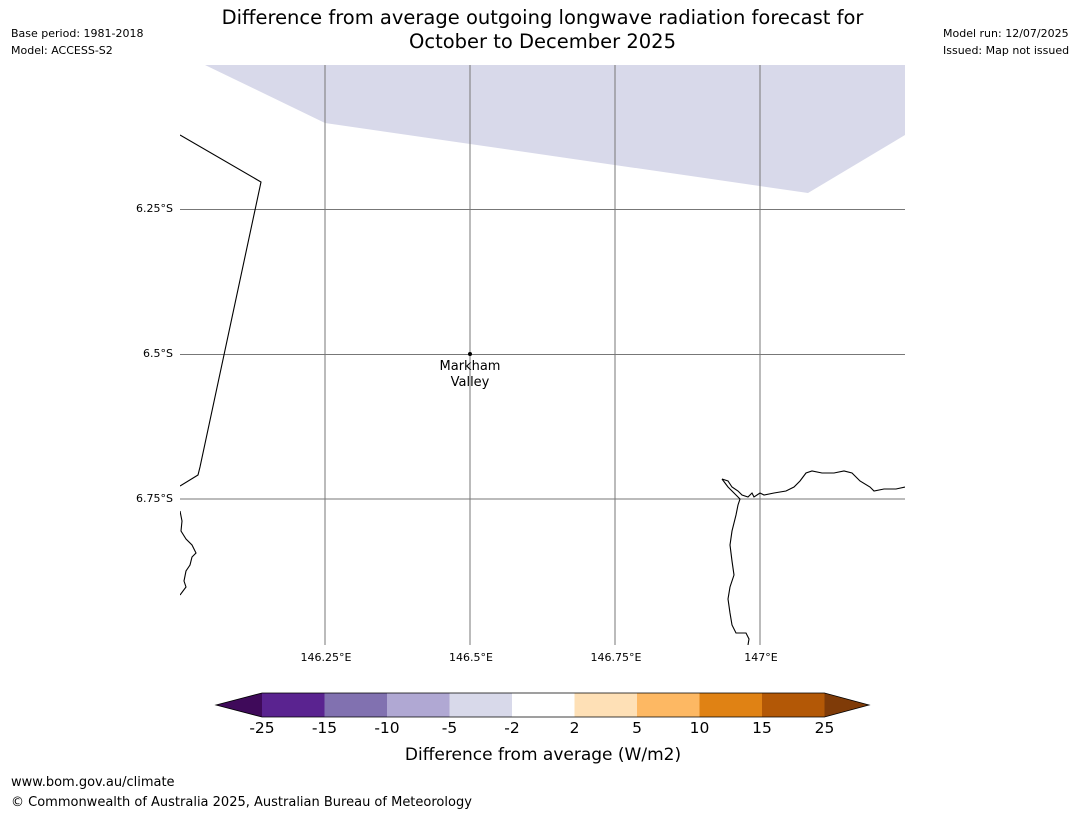 The height and width of the screenshot is (816, 1085). I want to click on colorbar-tick: 2, so click(574, 728).